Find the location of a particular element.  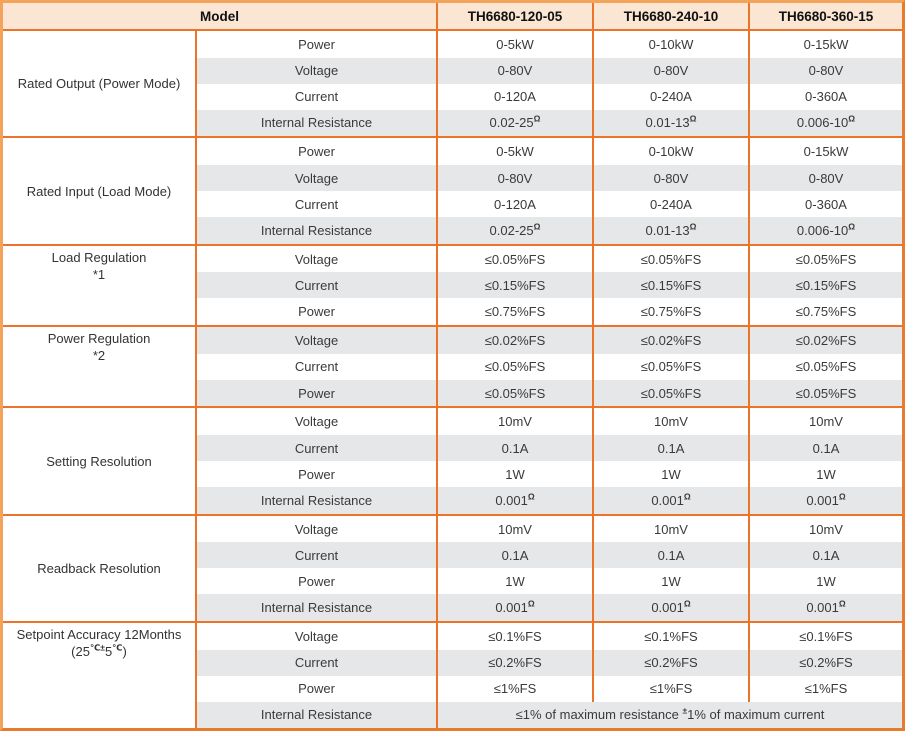

group-label-cell: Setpoint Accuracy 12Months (25℃±5℃) is located at coordinates (99, 674).